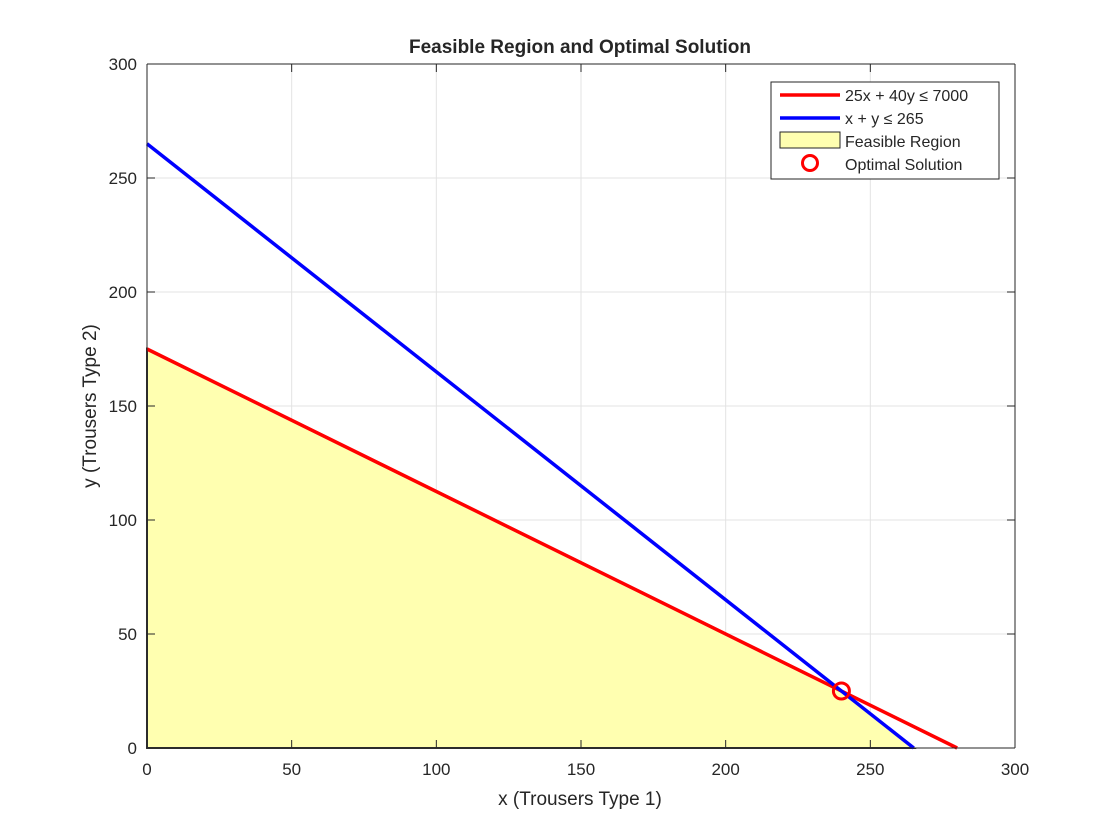  Describe the element at coordinates (810, 140) in the screenshot. I see `legend-swatch-feasible-region` at that location.